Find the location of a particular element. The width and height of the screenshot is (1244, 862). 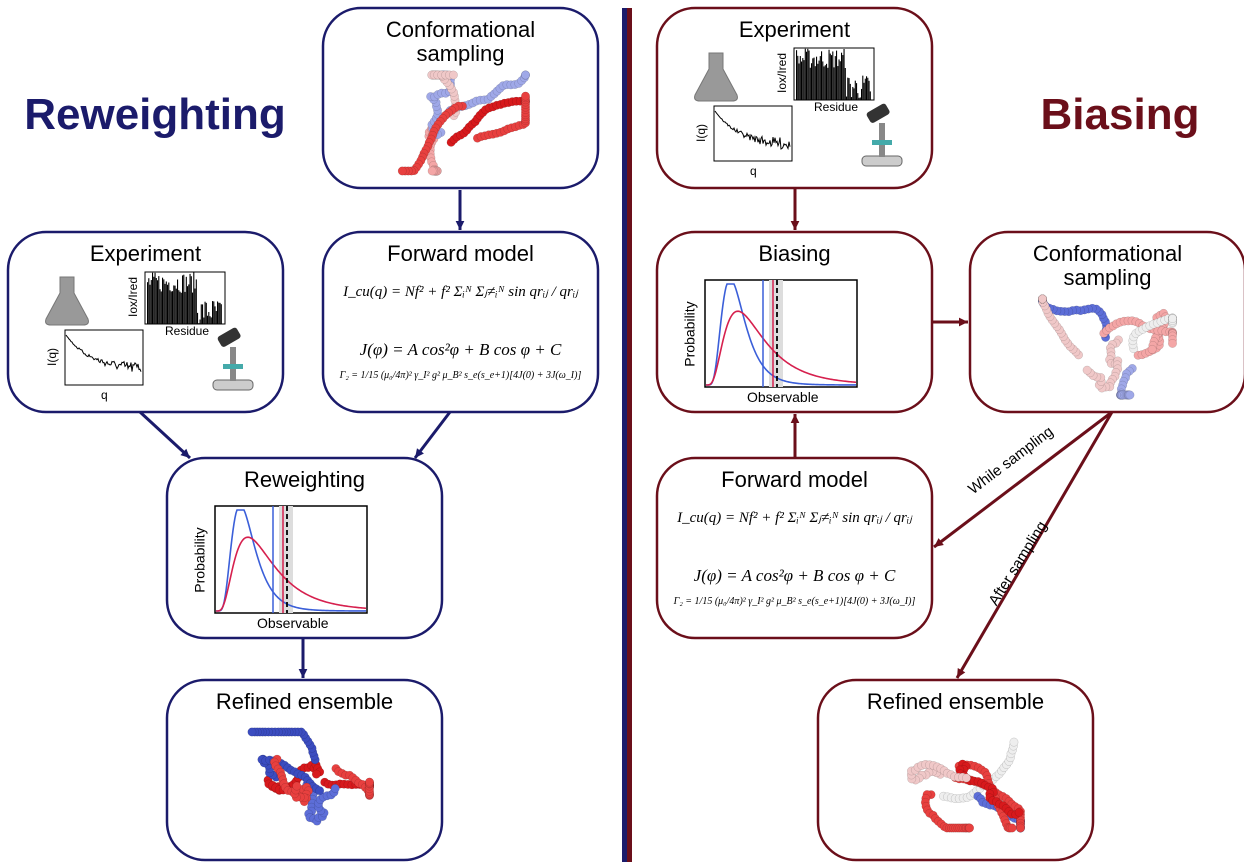

node-label: Reweighting is located at coordinates (304, 479).